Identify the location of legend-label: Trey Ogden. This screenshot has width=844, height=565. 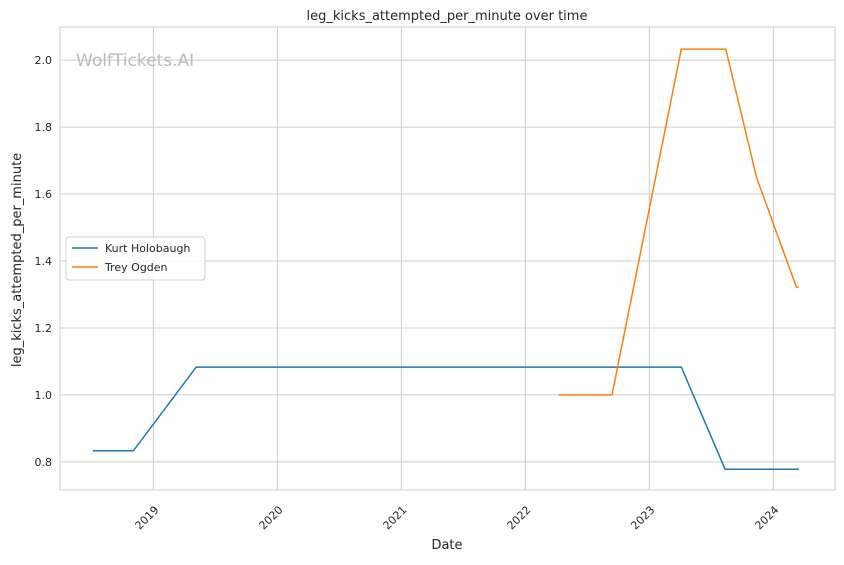
(136, 267).